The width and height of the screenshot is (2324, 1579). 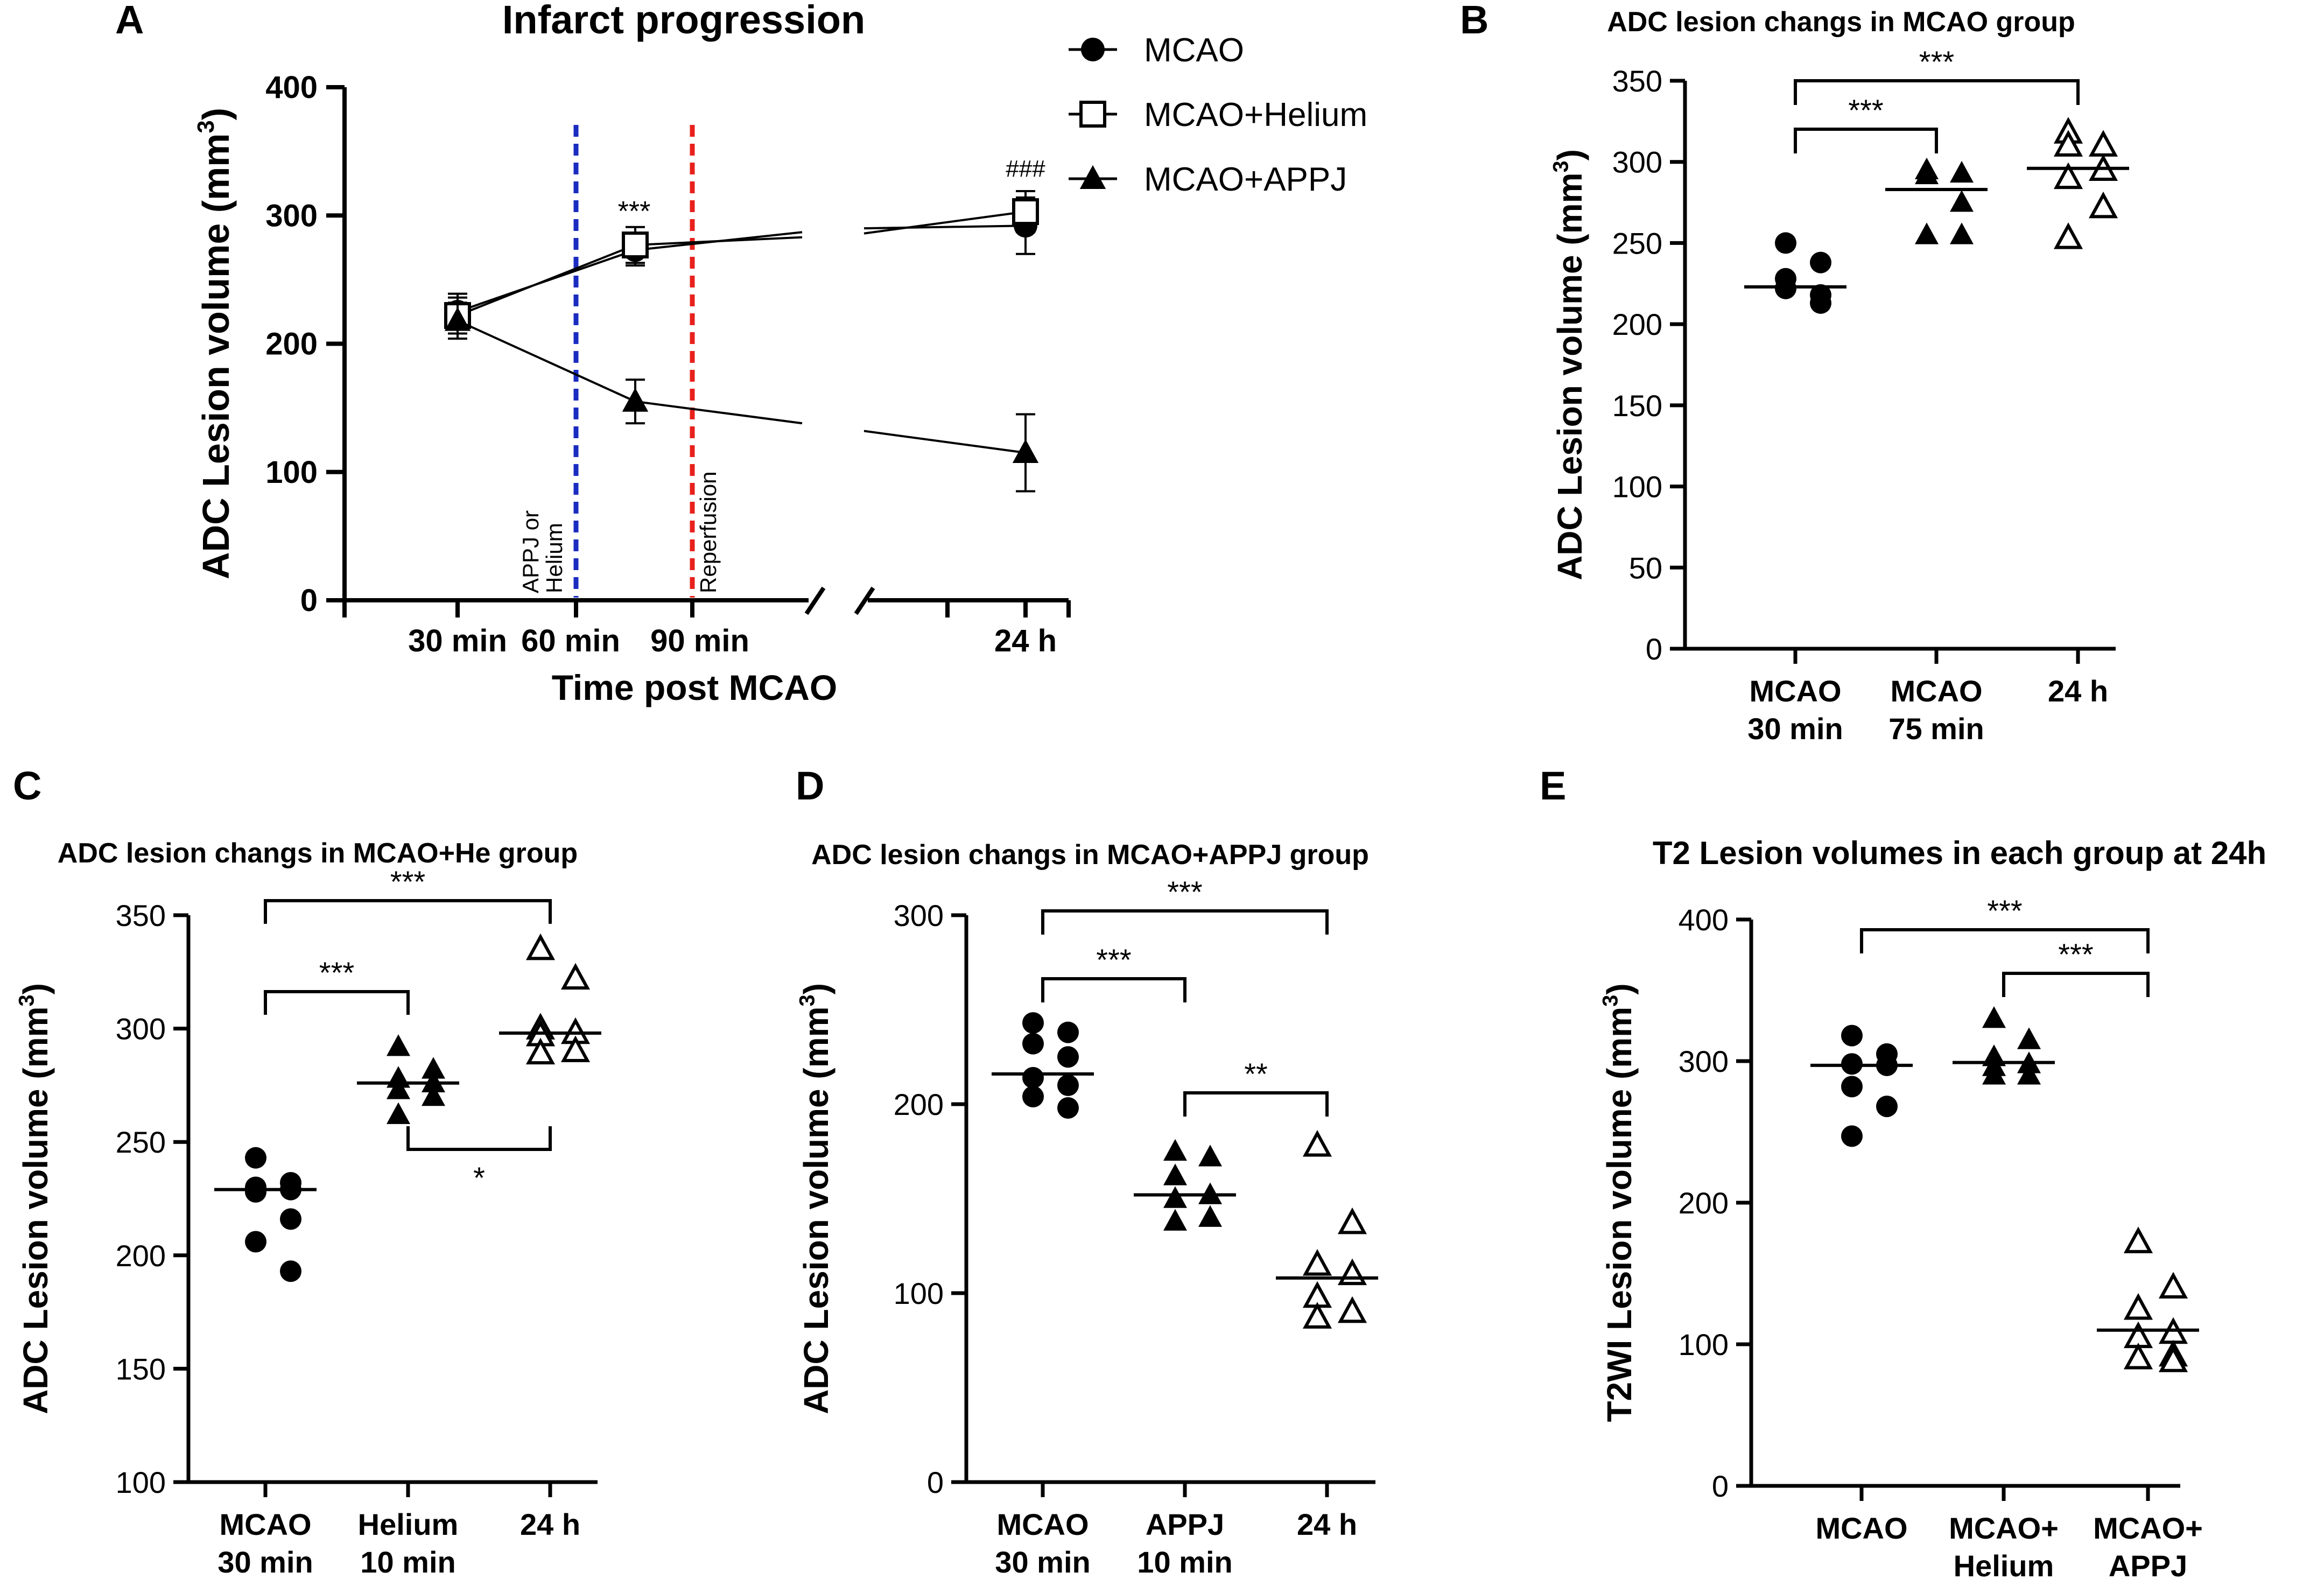 I want to click on vline-label: APPJ orHelium, so click(x=542, y=551).